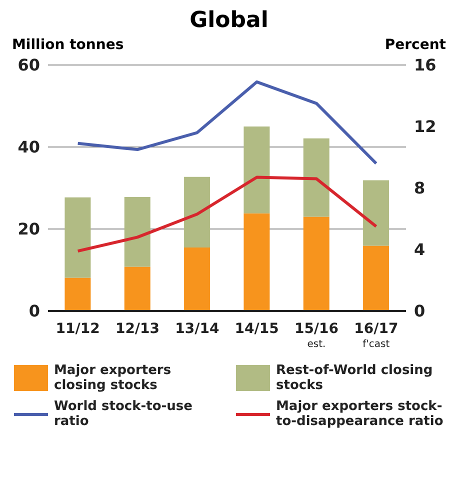 The height and width of the screenshot is (488, 458). Describe the element at coordinates (256, 329) in the screenshot. I see `x-tick-label: 14/15` at that location.